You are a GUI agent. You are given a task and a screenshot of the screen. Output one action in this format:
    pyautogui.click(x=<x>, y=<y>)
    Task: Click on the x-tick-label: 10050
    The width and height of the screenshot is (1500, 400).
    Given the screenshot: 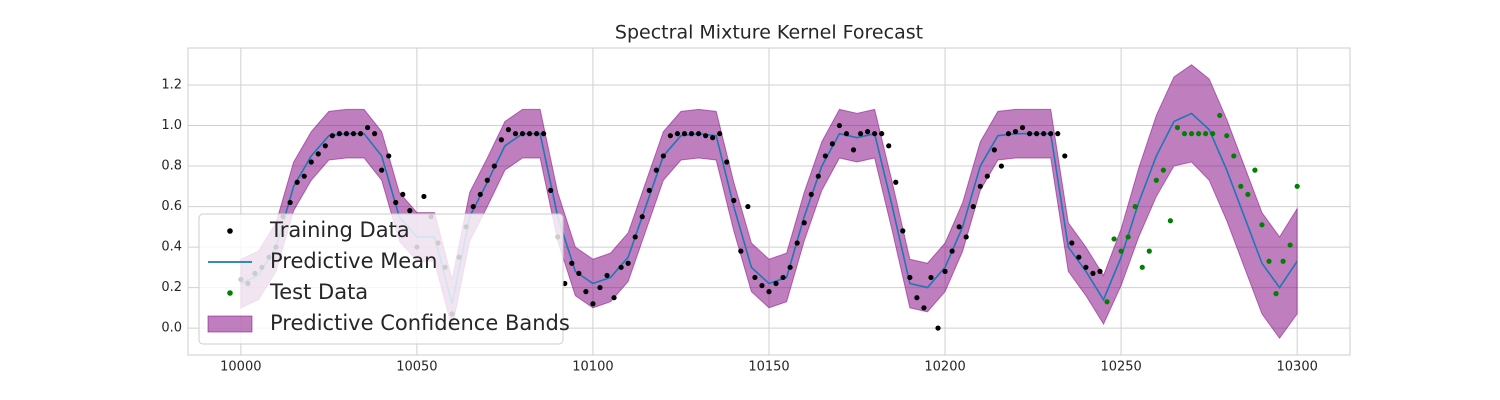 What is the action you would take?
    pyautogui.click(x=416, y=367)
    